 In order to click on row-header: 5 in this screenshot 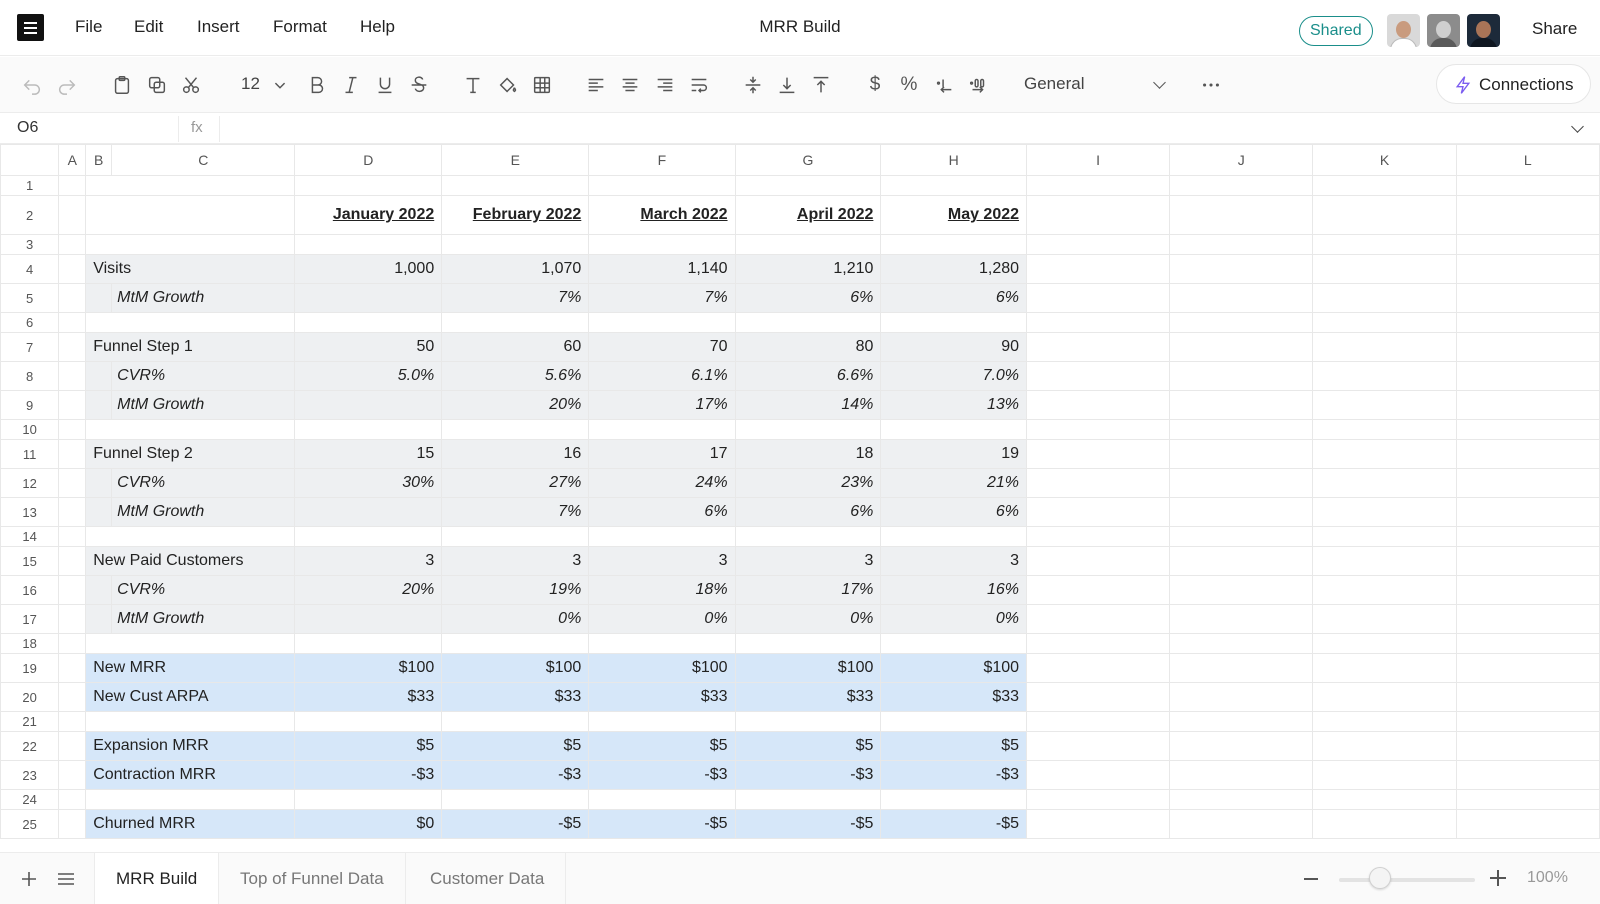, I will do `click(30, 298)`.